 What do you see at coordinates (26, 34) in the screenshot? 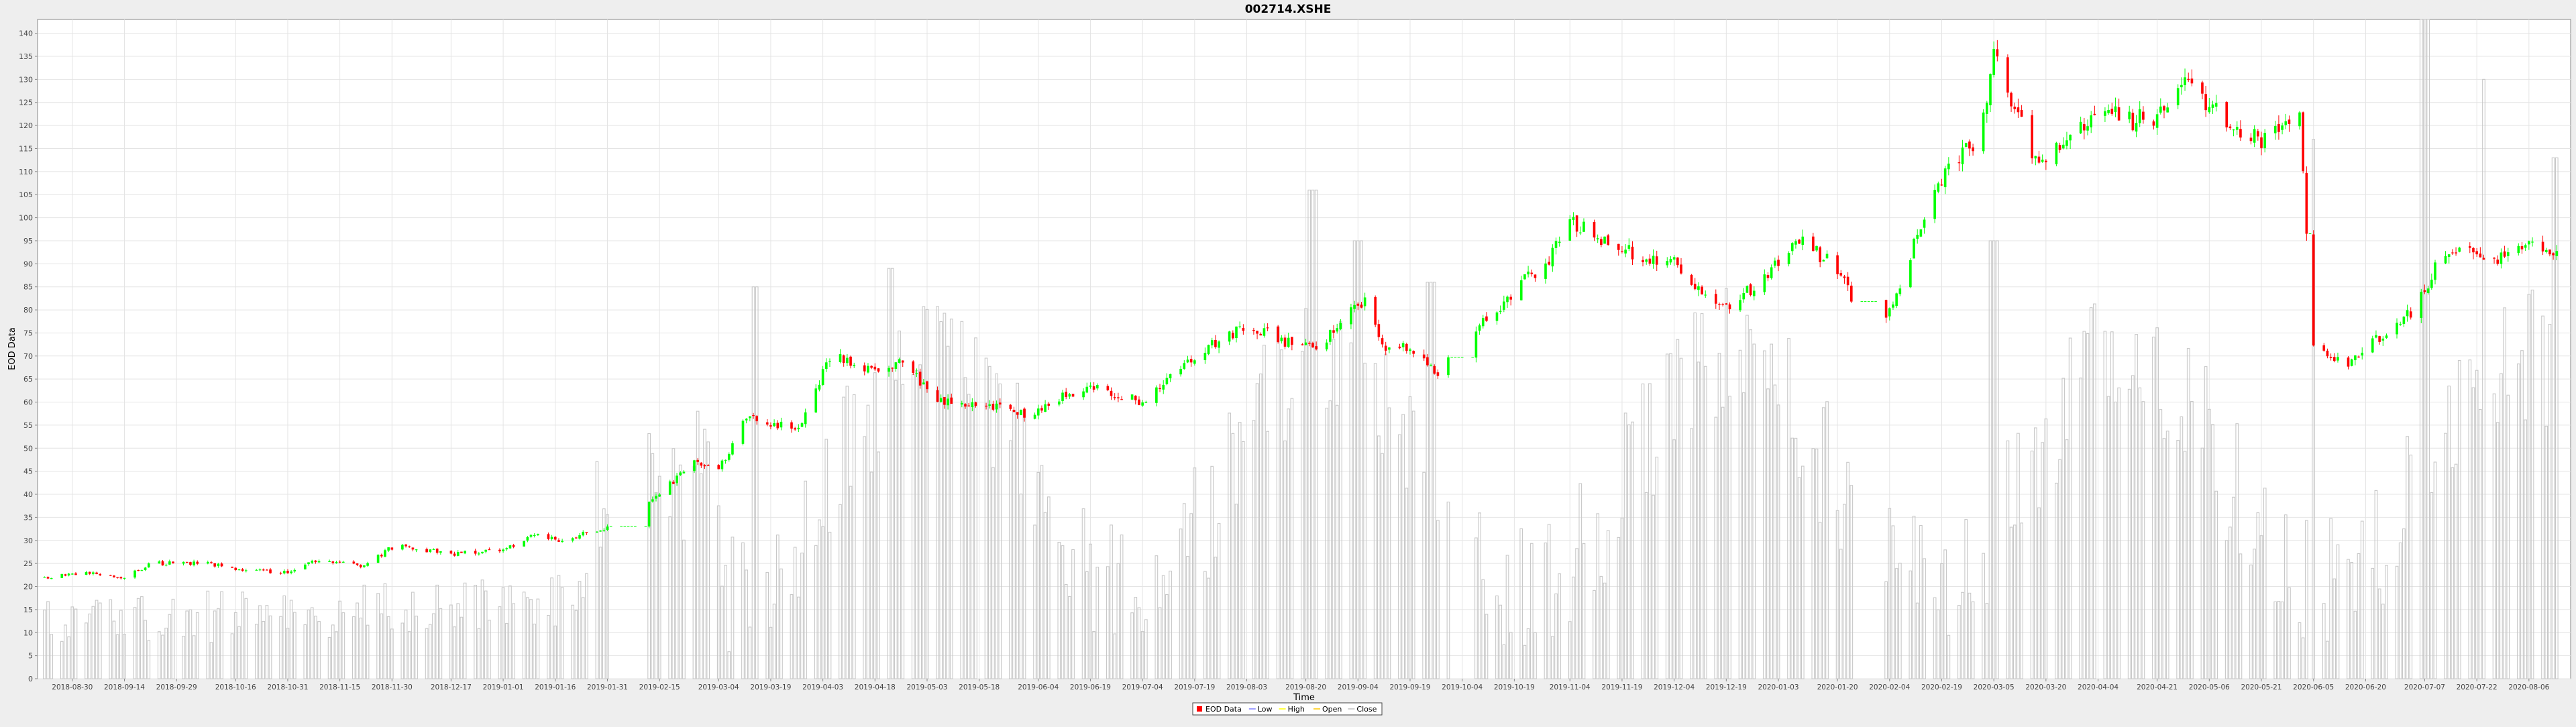
I see `y-tick-label: 140` at bounding box center [26, 34].